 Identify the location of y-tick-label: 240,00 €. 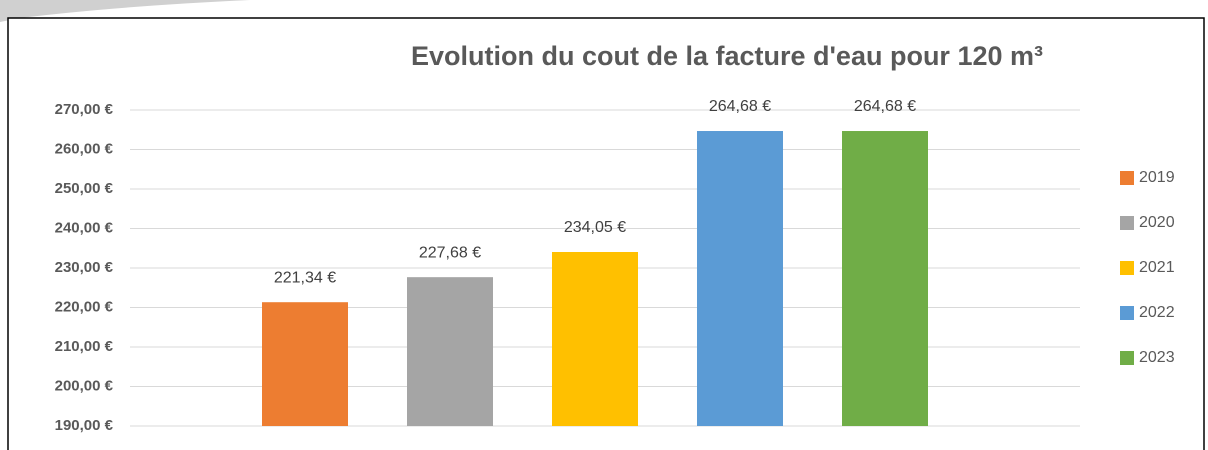
(84, 227).